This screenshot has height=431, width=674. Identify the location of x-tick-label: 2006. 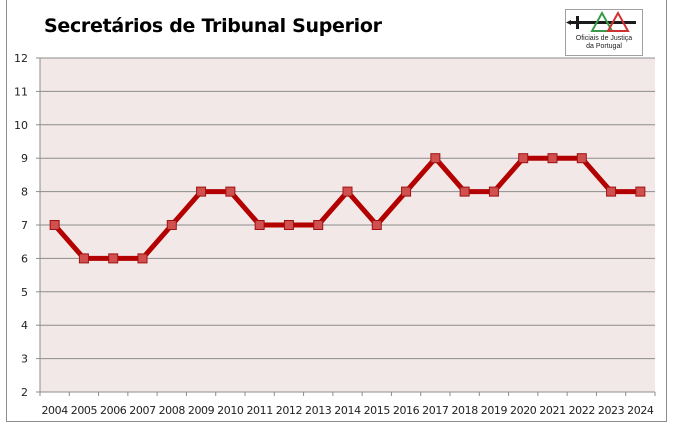
(113, 410).